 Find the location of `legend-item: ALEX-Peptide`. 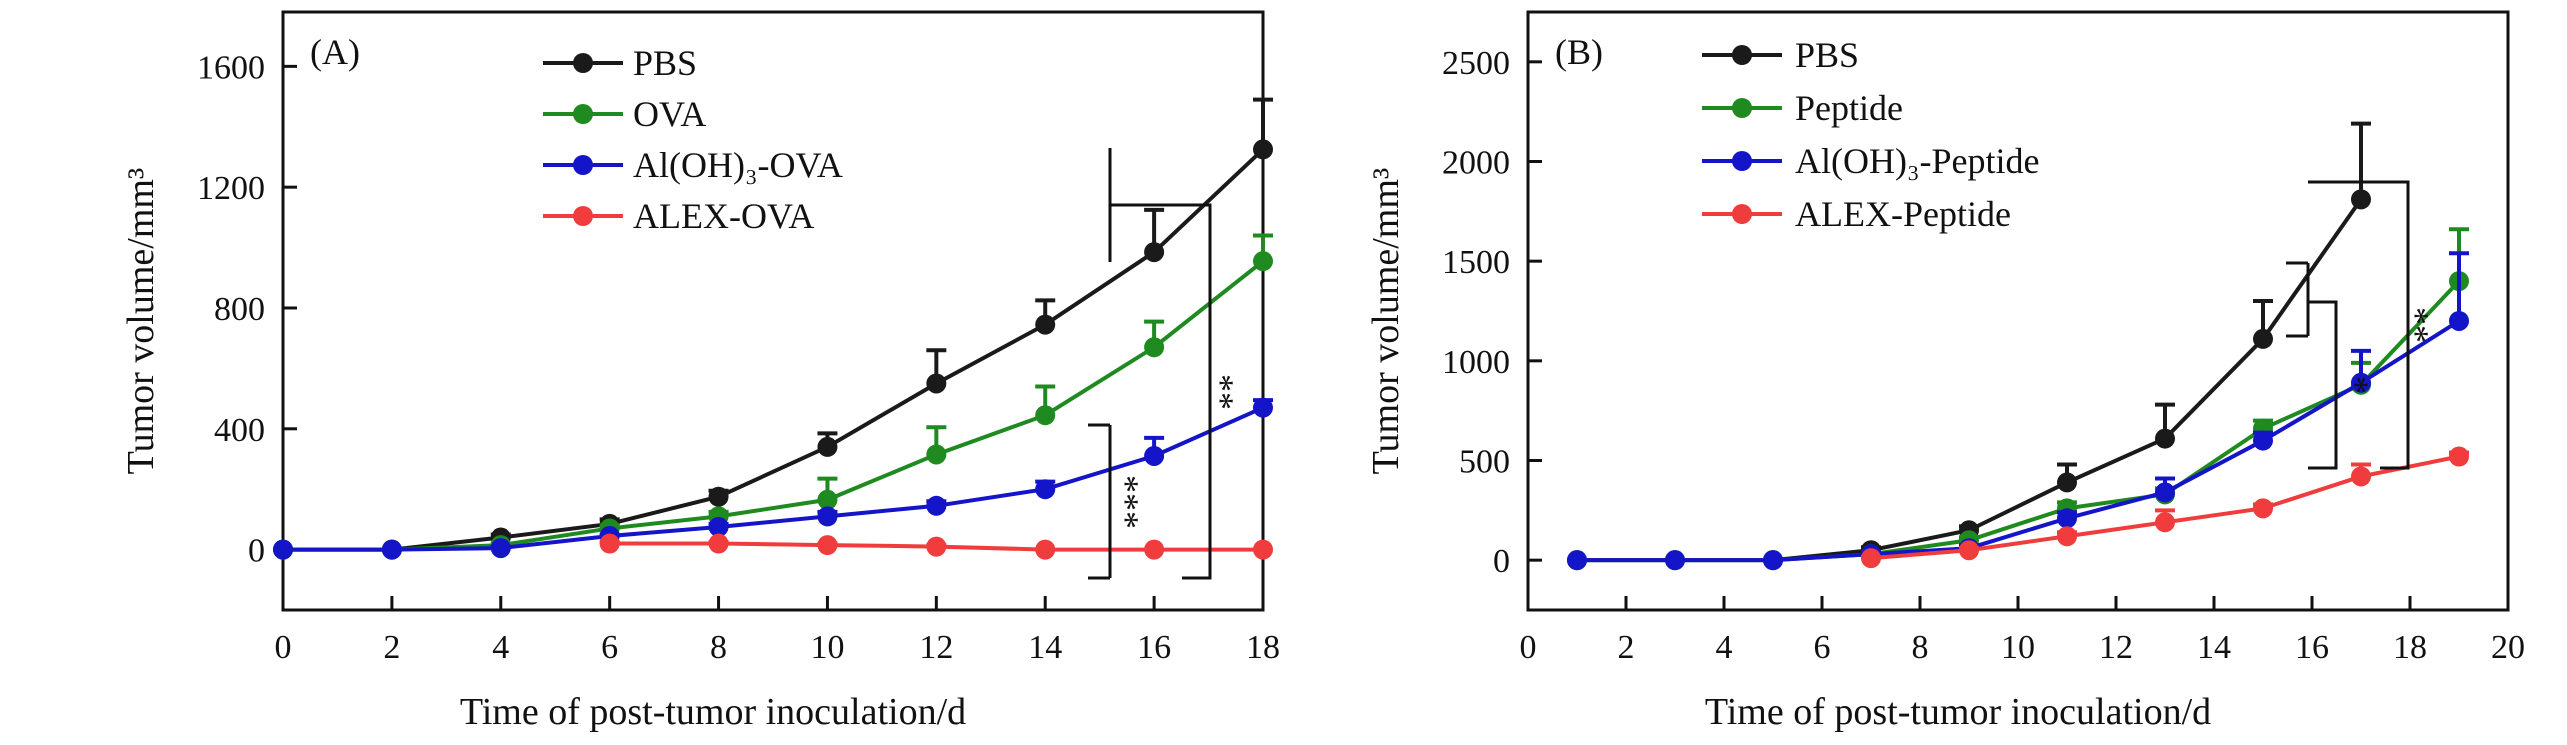

legend-item: ALEX-Peptide is located at coordinates (1856, 214).